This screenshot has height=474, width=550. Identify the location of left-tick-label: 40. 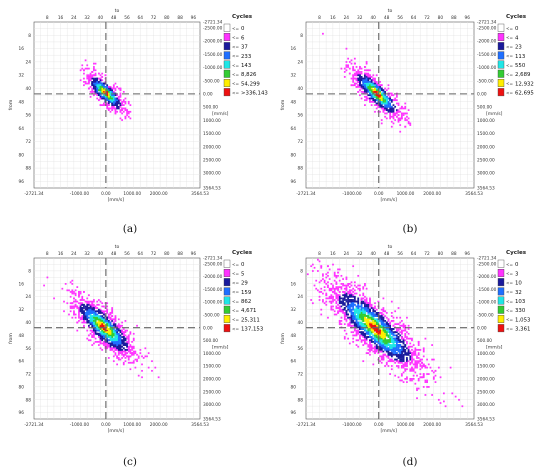
(29, 323).